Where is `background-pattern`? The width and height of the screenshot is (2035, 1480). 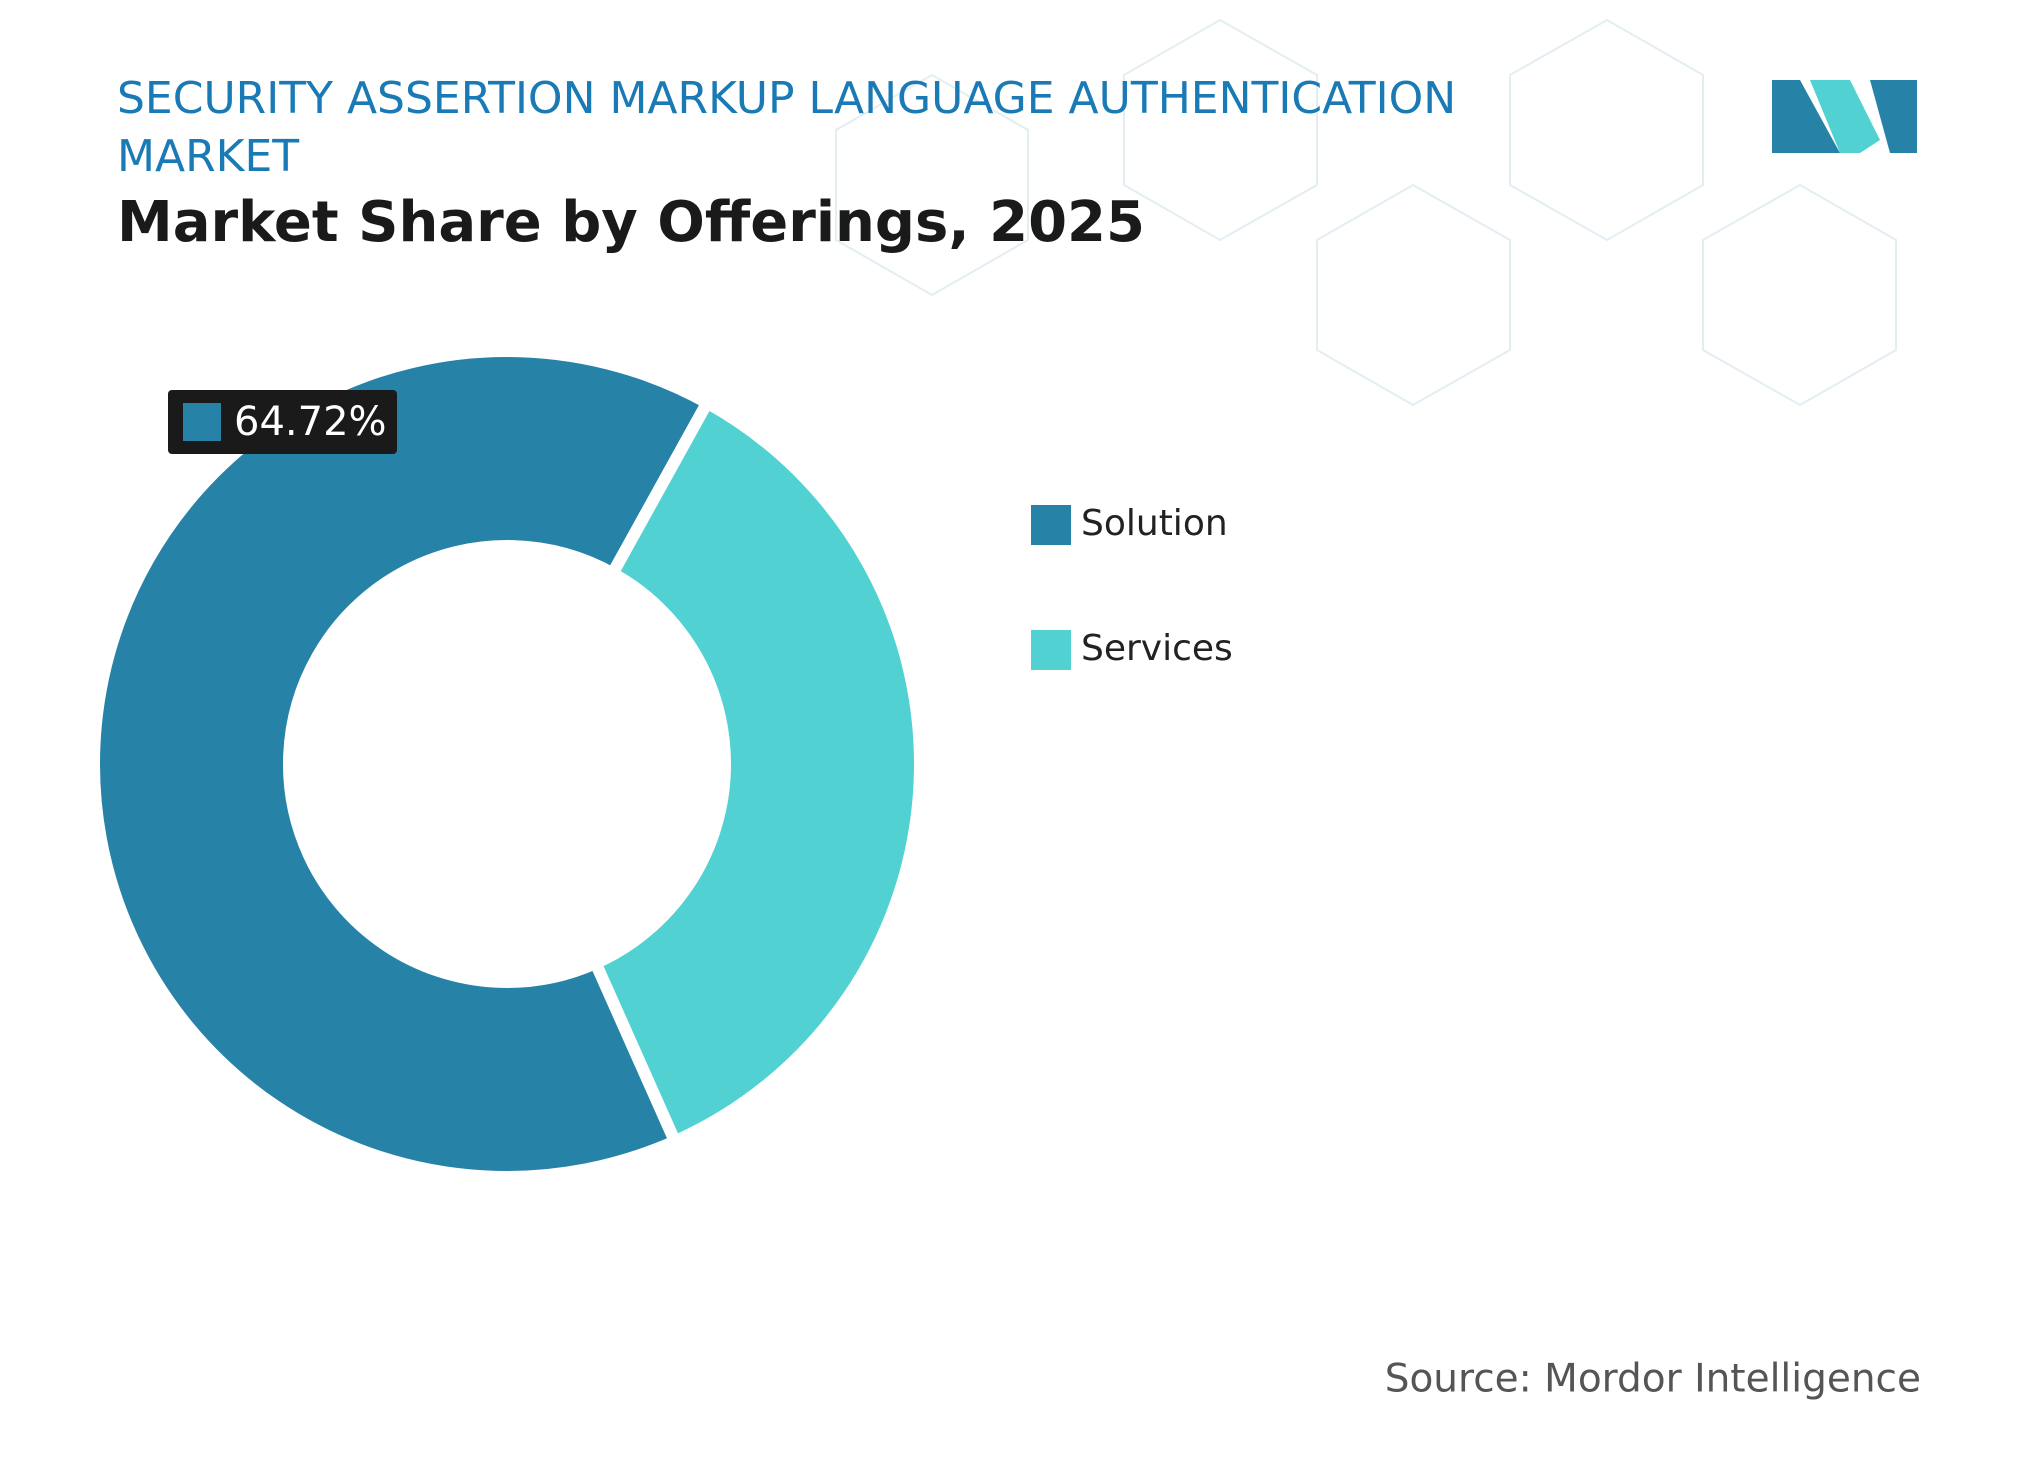 background-pattern is located at coordinates (1366, 212).